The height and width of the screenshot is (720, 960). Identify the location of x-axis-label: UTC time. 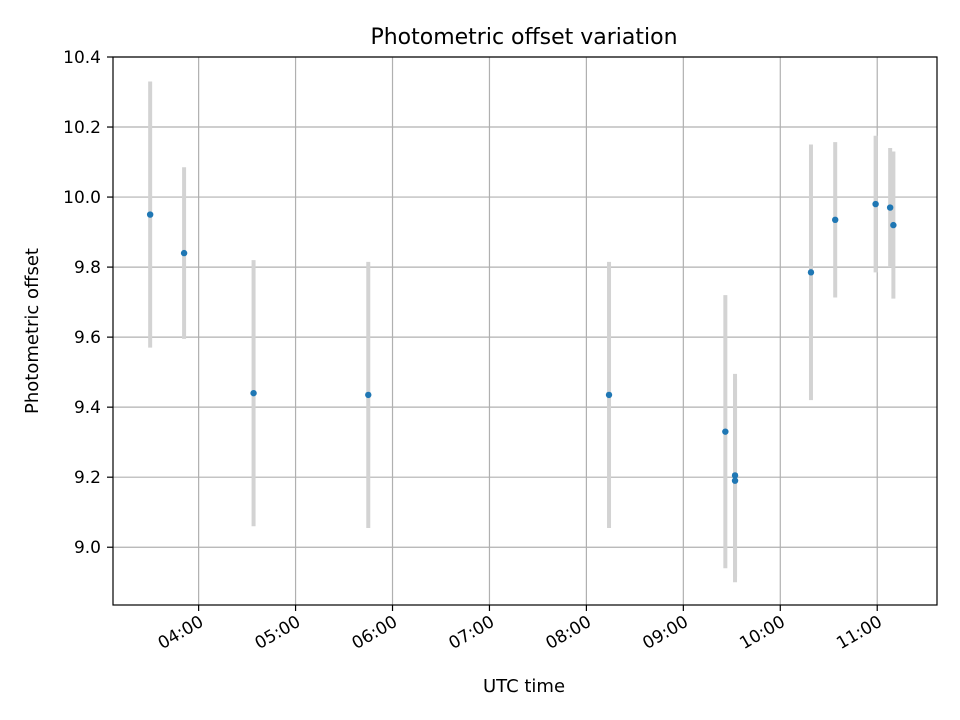
(524, 686).